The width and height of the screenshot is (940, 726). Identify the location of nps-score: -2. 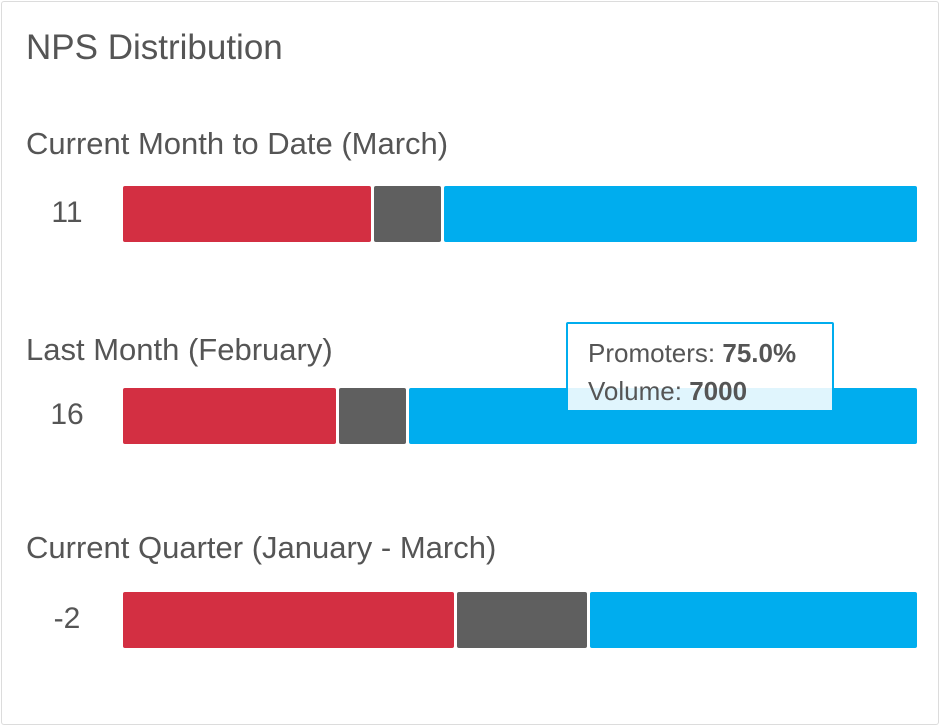
(67, 618).